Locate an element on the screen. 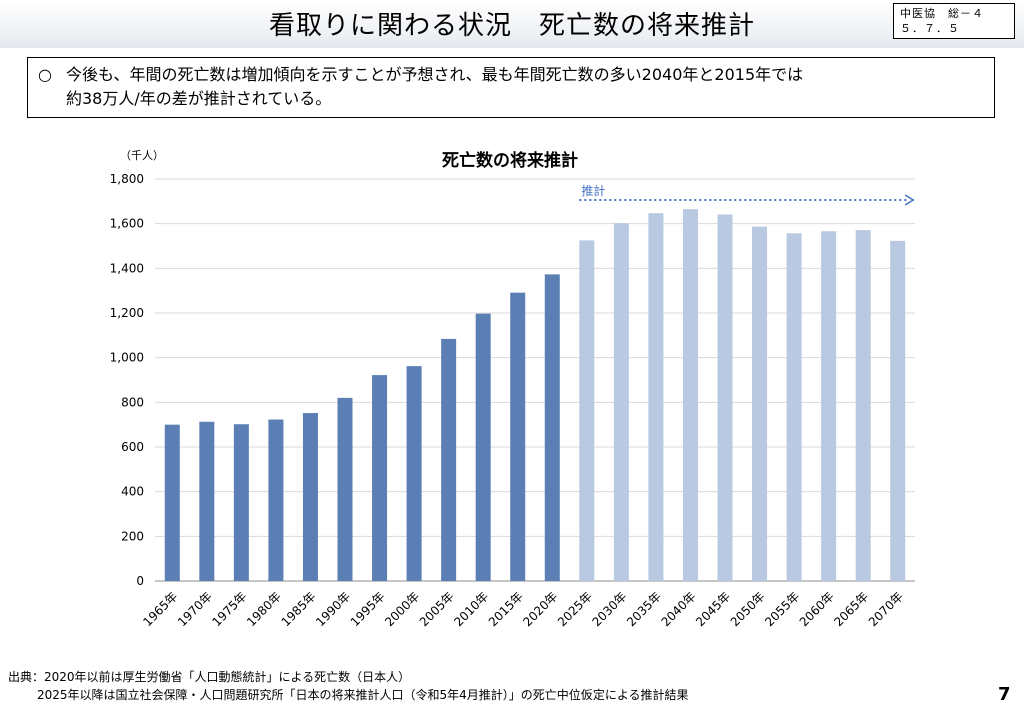 This screenshot has width=1024, height=710. x-tick-label: 2020年 is located at coordinates (540, 609).